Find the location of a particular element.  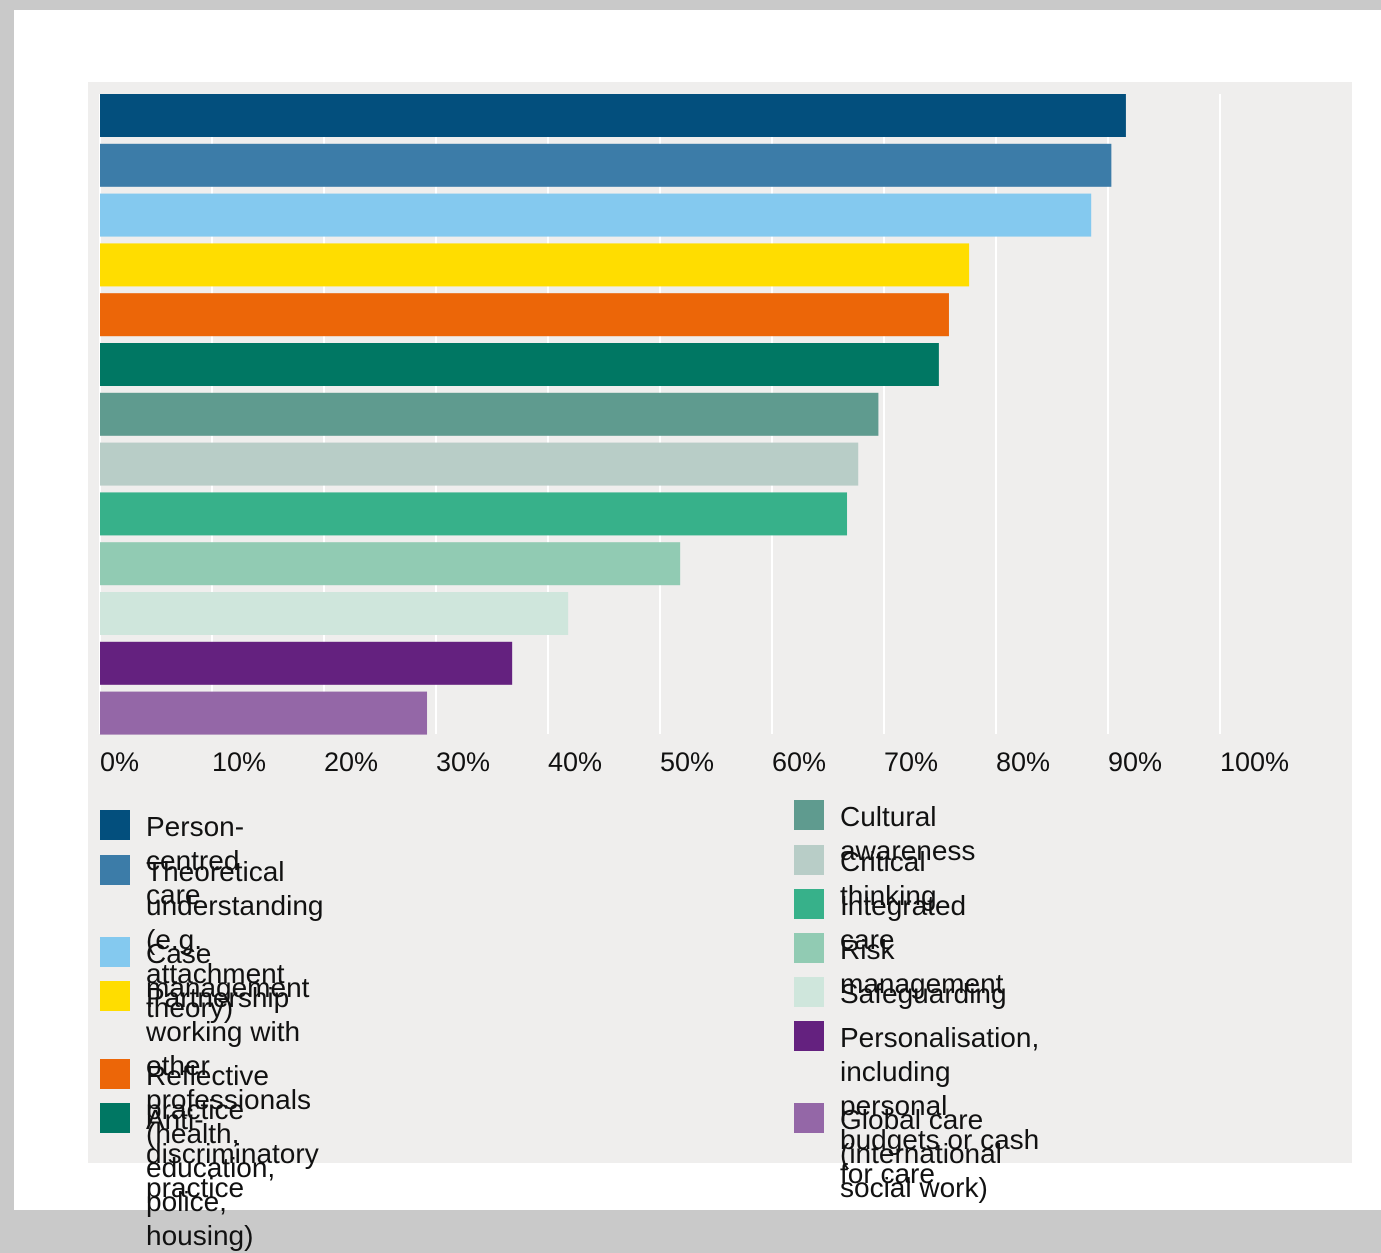

legend-item: Risk management is located at coordinates (898, 967).